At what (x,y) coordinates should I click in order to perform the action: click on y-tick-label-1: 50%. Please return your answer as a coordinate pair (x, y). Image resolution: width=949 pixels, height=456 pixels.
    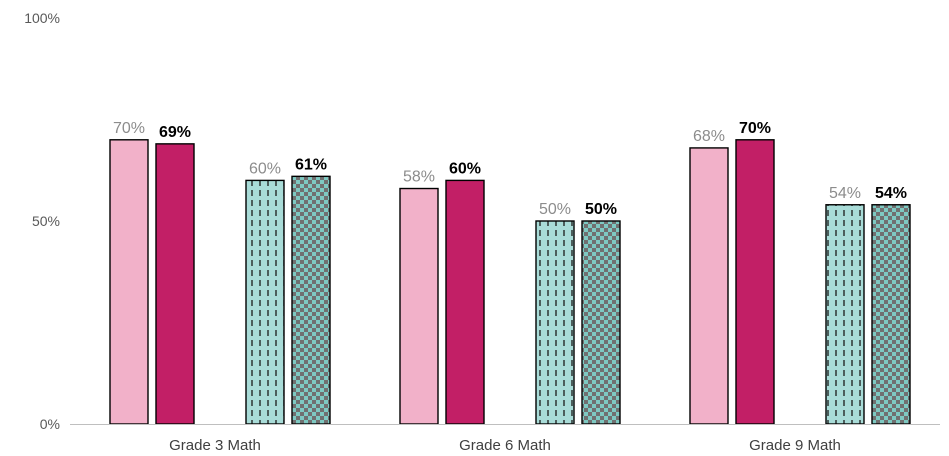
    Looking at the image, I should click on (46, 221).